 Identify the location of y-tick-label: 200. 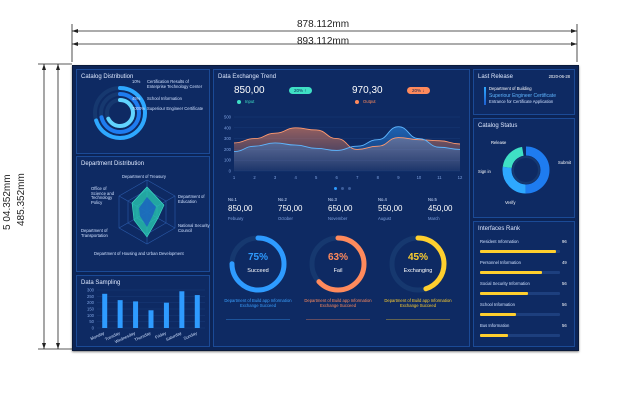
(91, 302).